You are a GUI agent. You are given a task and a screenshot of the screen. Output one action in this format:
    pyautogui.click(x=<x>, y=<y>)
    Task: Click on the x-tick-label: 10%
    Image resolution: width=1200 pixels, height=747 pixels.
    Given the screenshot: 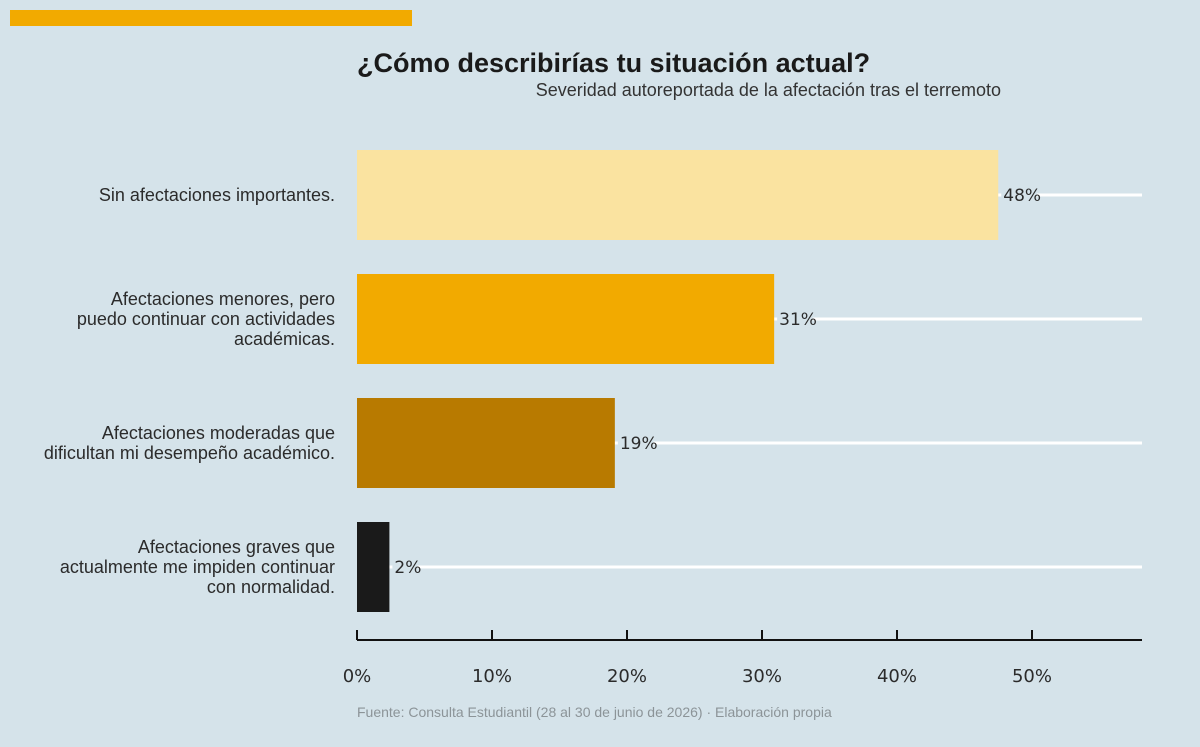 What is the action you would take?
    pyautogui.click(x=492, y=676)
    